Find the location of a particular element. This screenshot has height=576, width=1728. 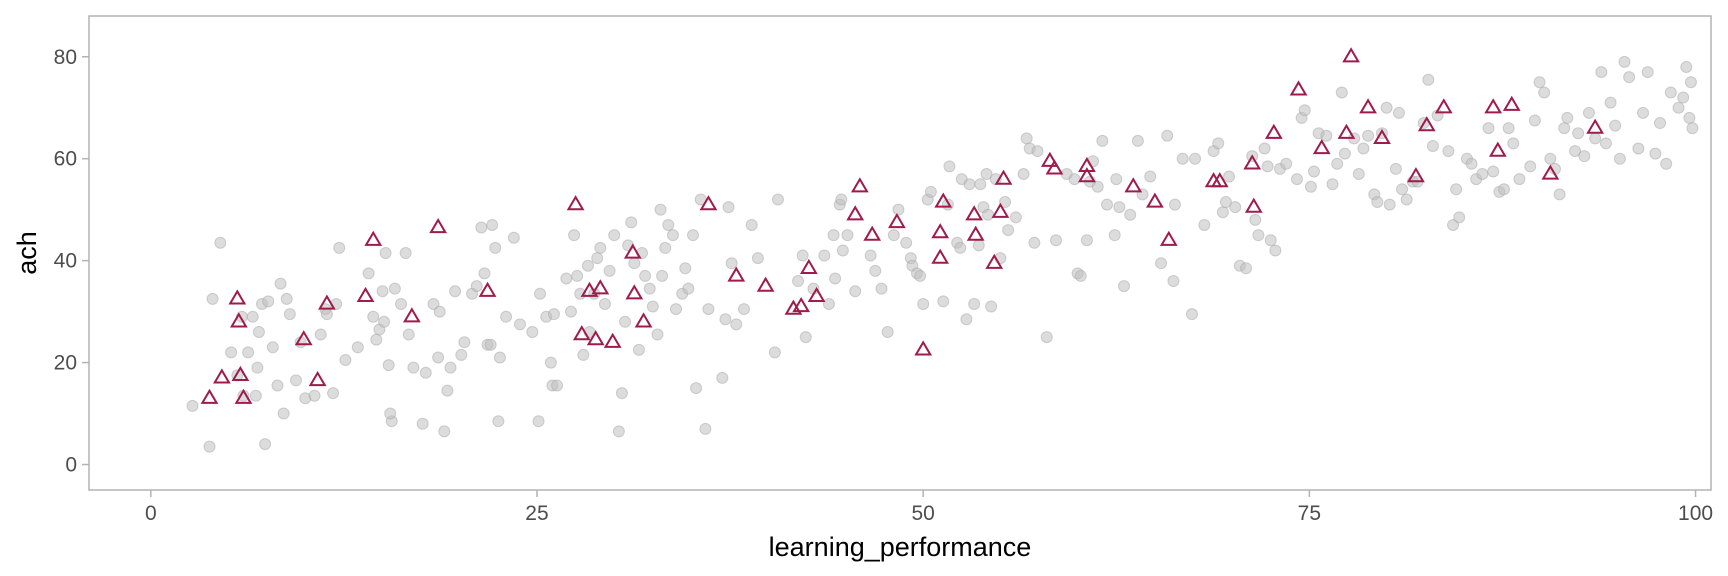

y-tick-label: 80 is located at coordinates (65, 57).